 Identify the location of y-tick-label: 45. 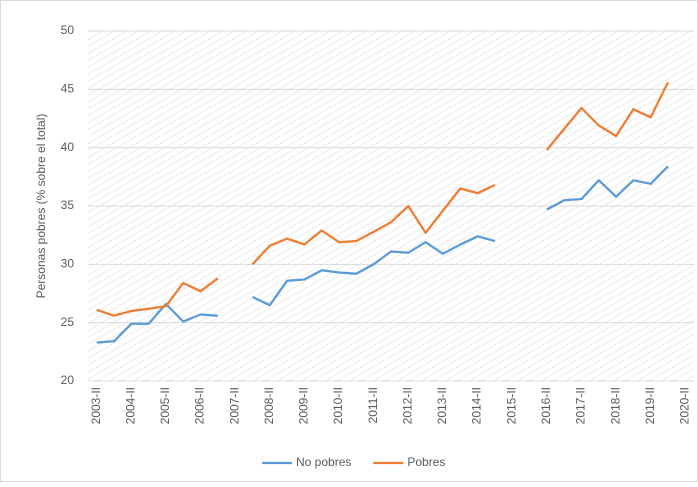
(68, 89).